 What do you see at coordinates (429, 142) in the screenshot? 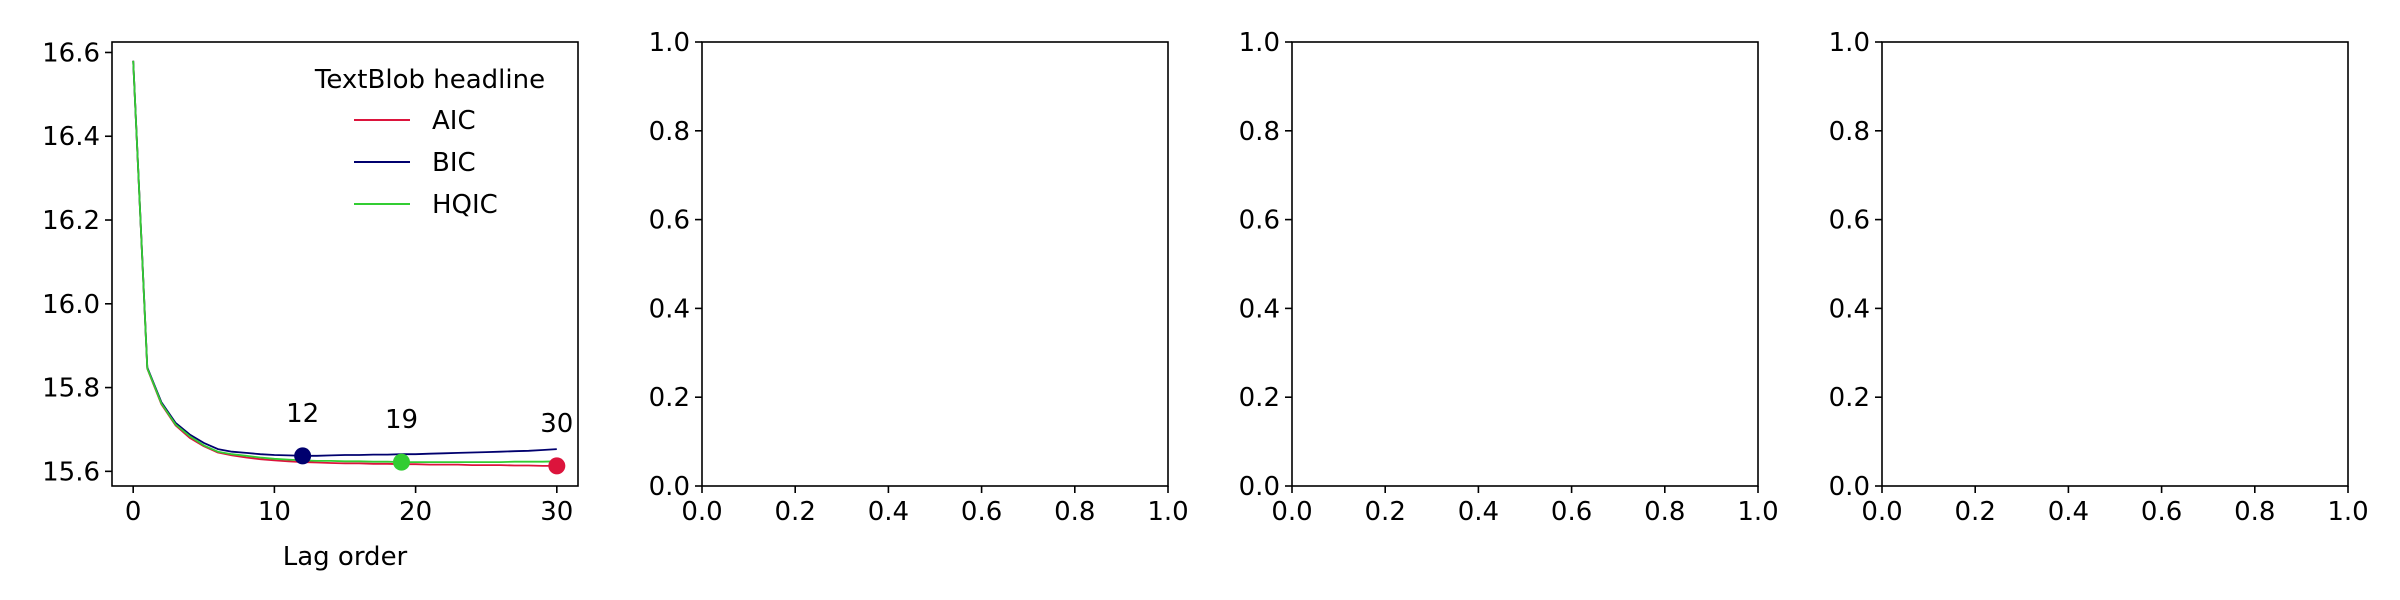
I see `legend: TextBlob headline AIC BIC HQIC` at bounding box center [429, 142].